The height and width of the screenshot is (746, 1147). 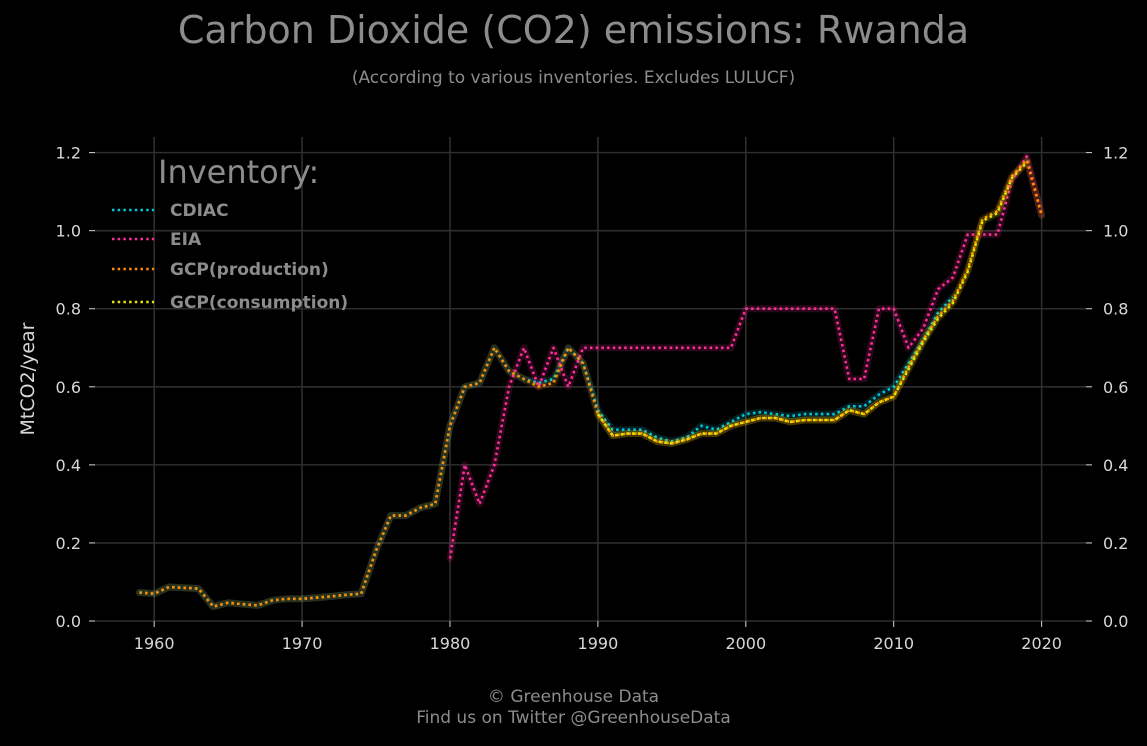 What do you see at coordinates (598, 643) in the screenshot?
I see `x-tick-label: 1990` at bounding box center [598, 643].